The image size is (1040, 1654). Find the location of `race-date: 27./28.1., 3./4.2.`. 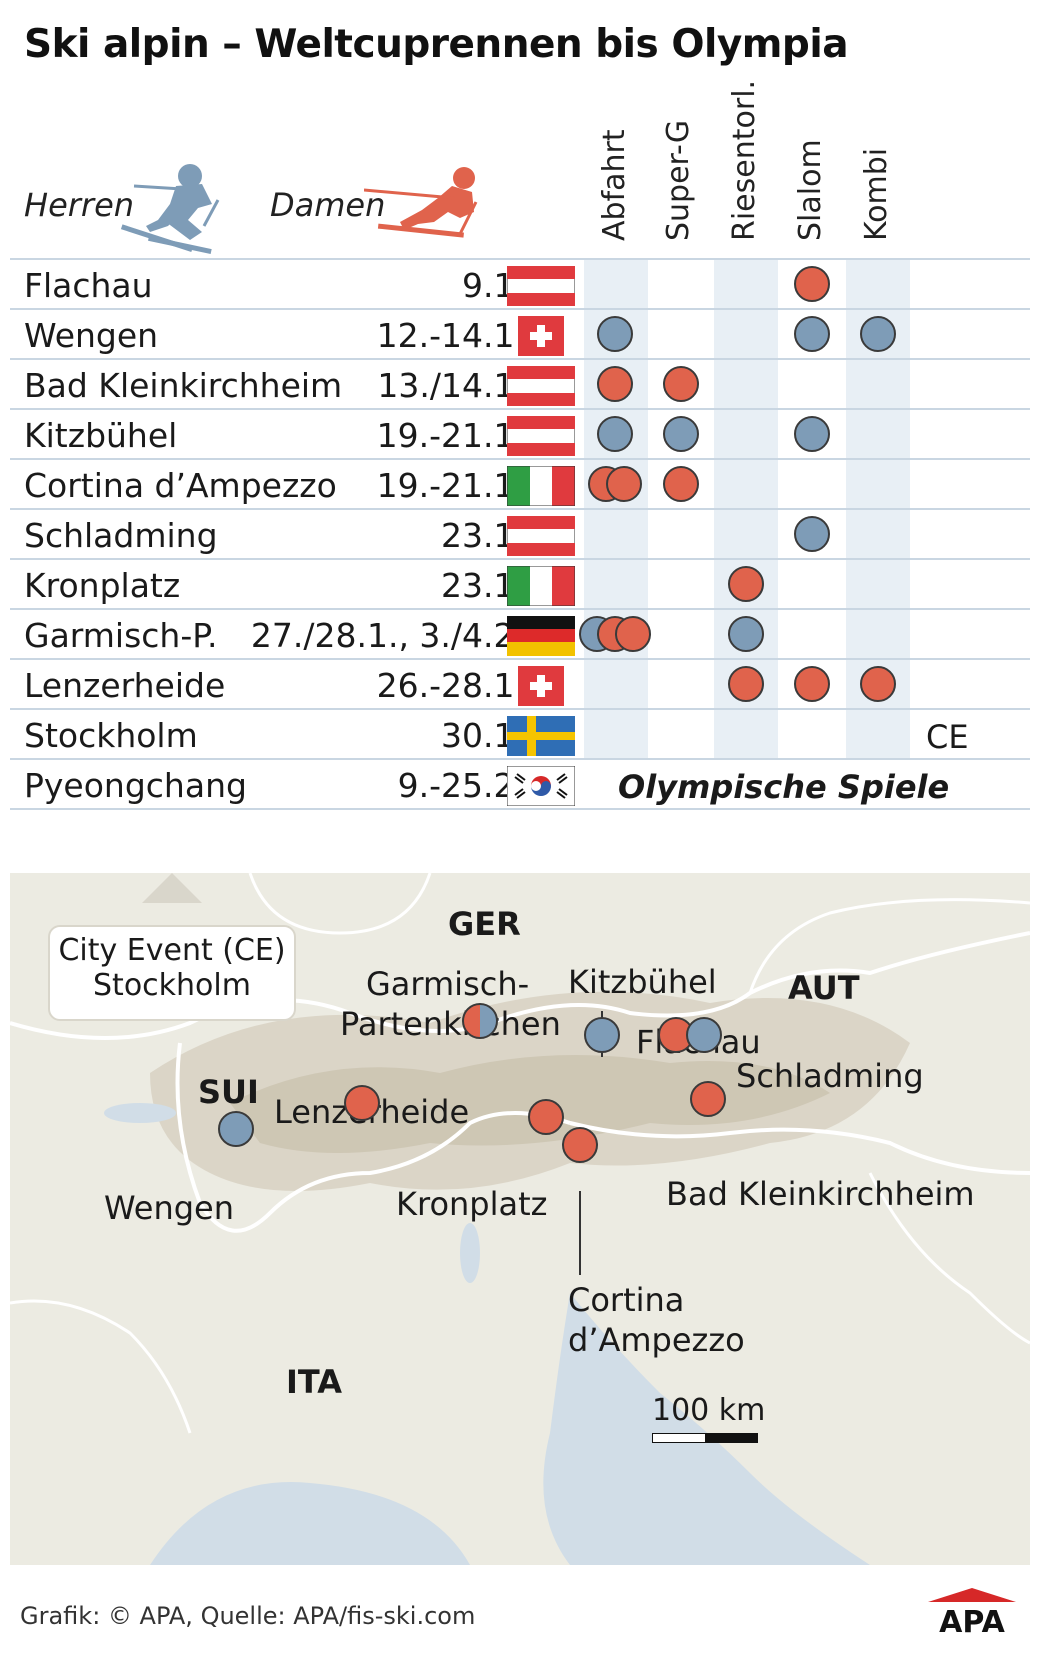

race-date: 27./28.1., 3./4.2. is located at coordinates (387, 635).